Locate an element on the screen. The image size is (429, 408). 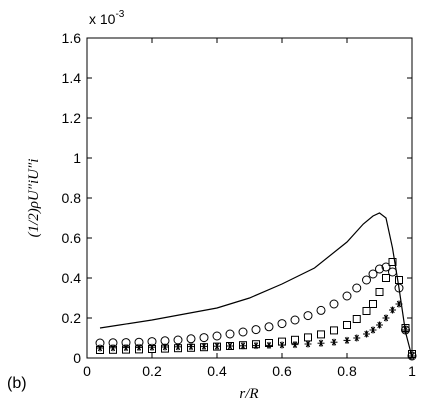
y-tick-label: 0.2 is located at coordinates (72, 318).